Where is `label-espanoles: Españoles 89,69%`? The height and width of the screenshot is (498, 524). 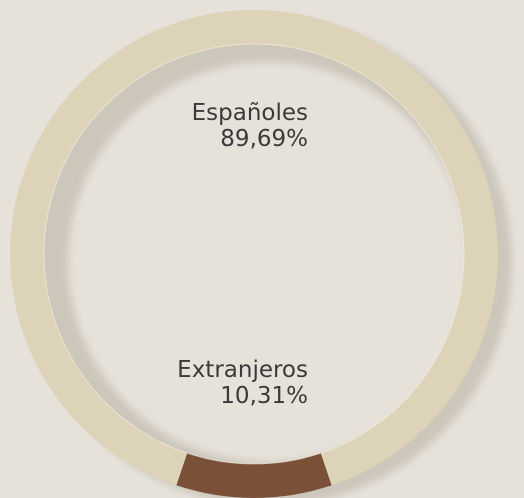 label-espanoles: Españoles 89,69% is located at coordinates (250, 126).